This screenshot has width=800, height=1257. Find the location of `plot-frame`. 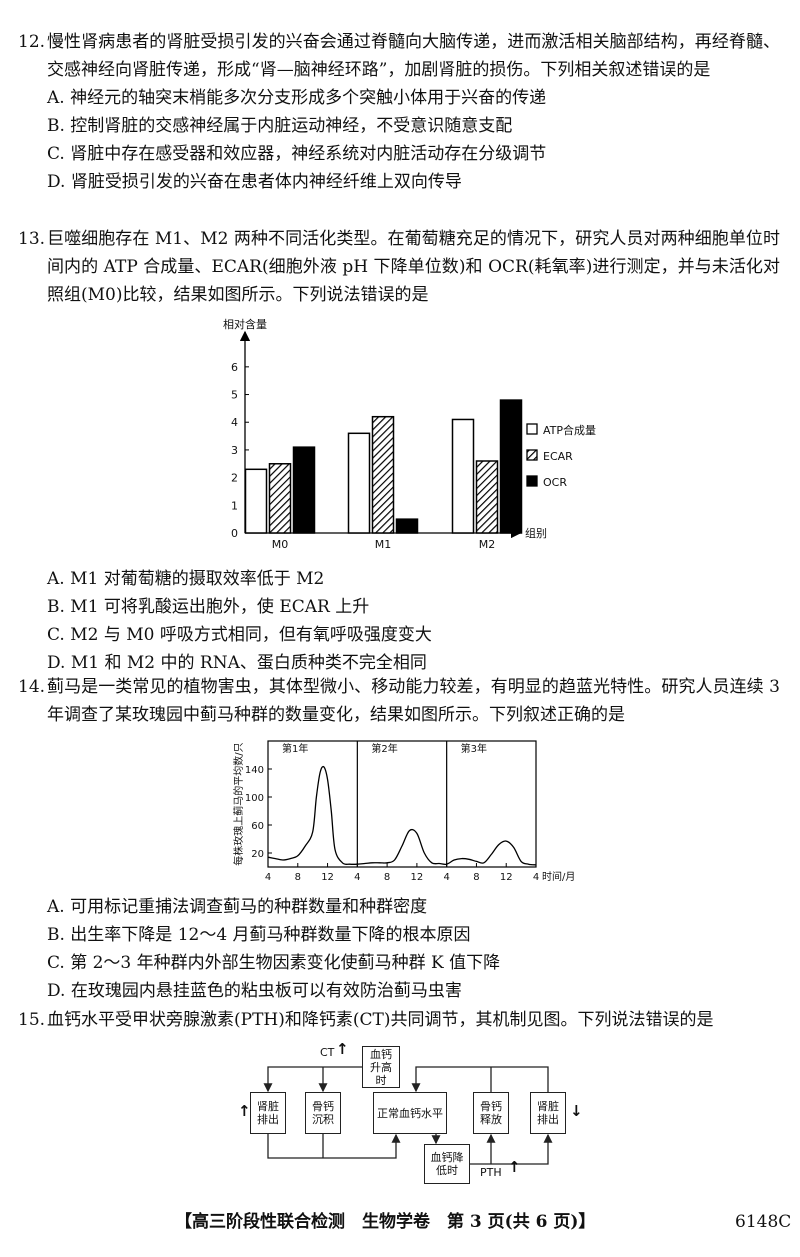

plot-frame is located at coordinates (402, 804).